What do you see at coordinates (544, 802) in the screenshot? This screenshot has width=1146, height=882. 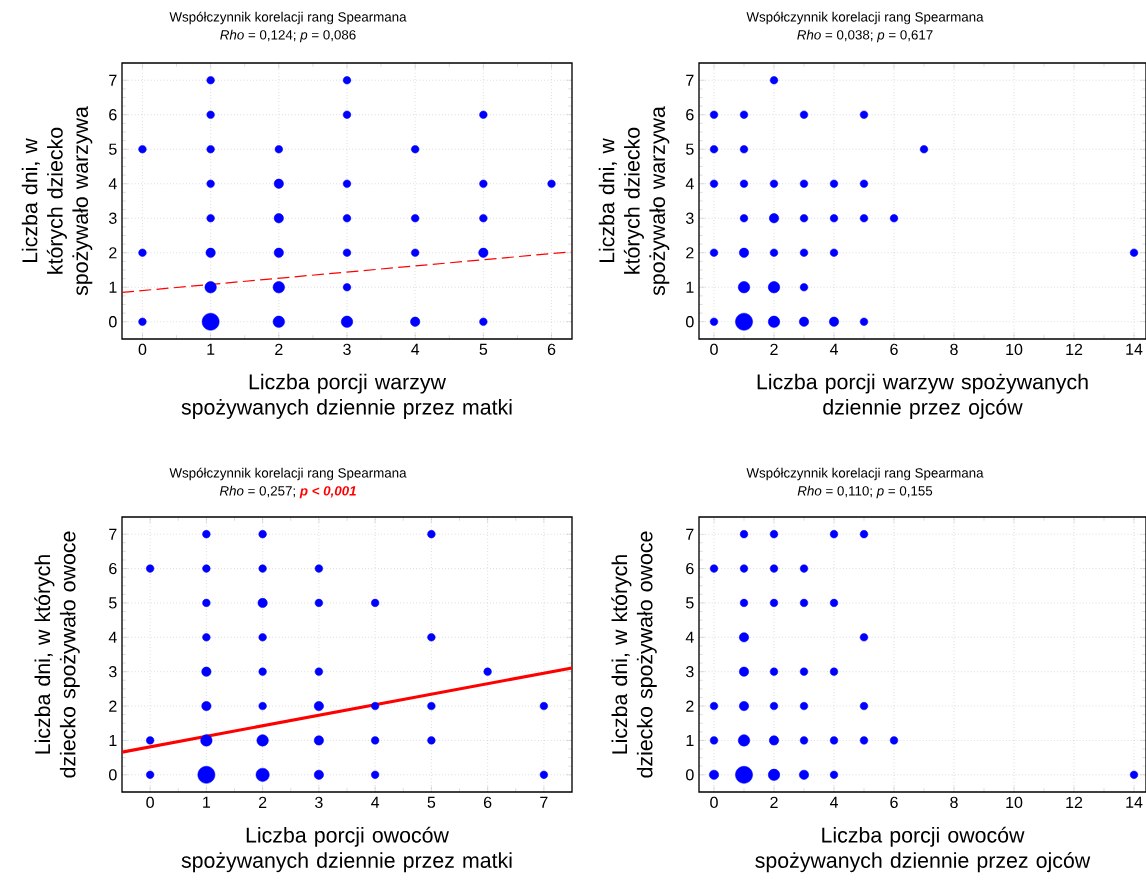 I see `x-tick-label: 7` at bounding box center [544, 802].